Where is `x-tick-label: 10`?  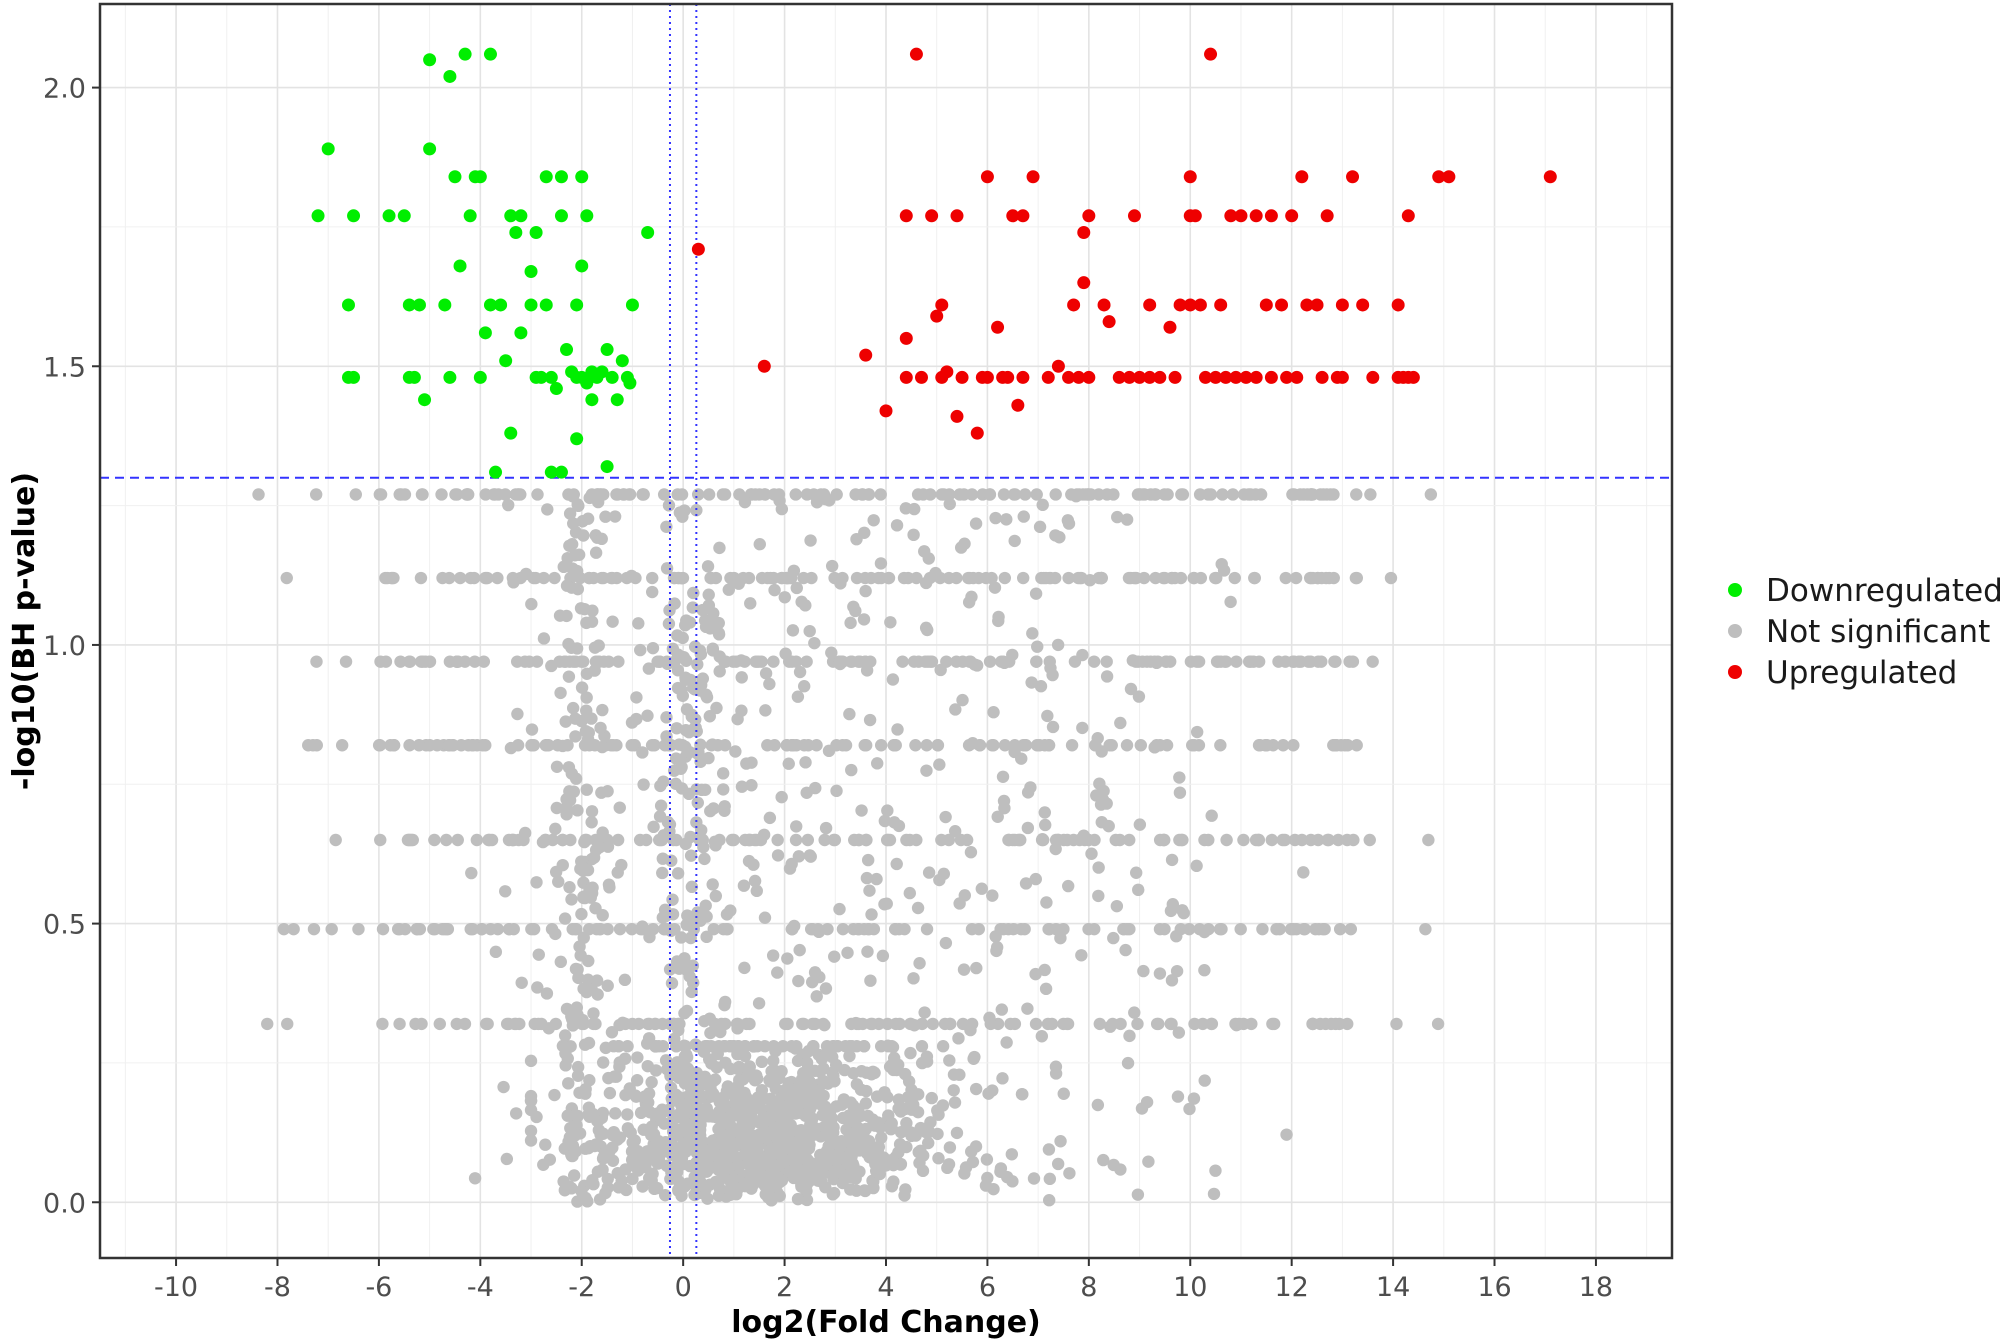
x-tick-label: 10 is located at coordinates (1190, 1287).